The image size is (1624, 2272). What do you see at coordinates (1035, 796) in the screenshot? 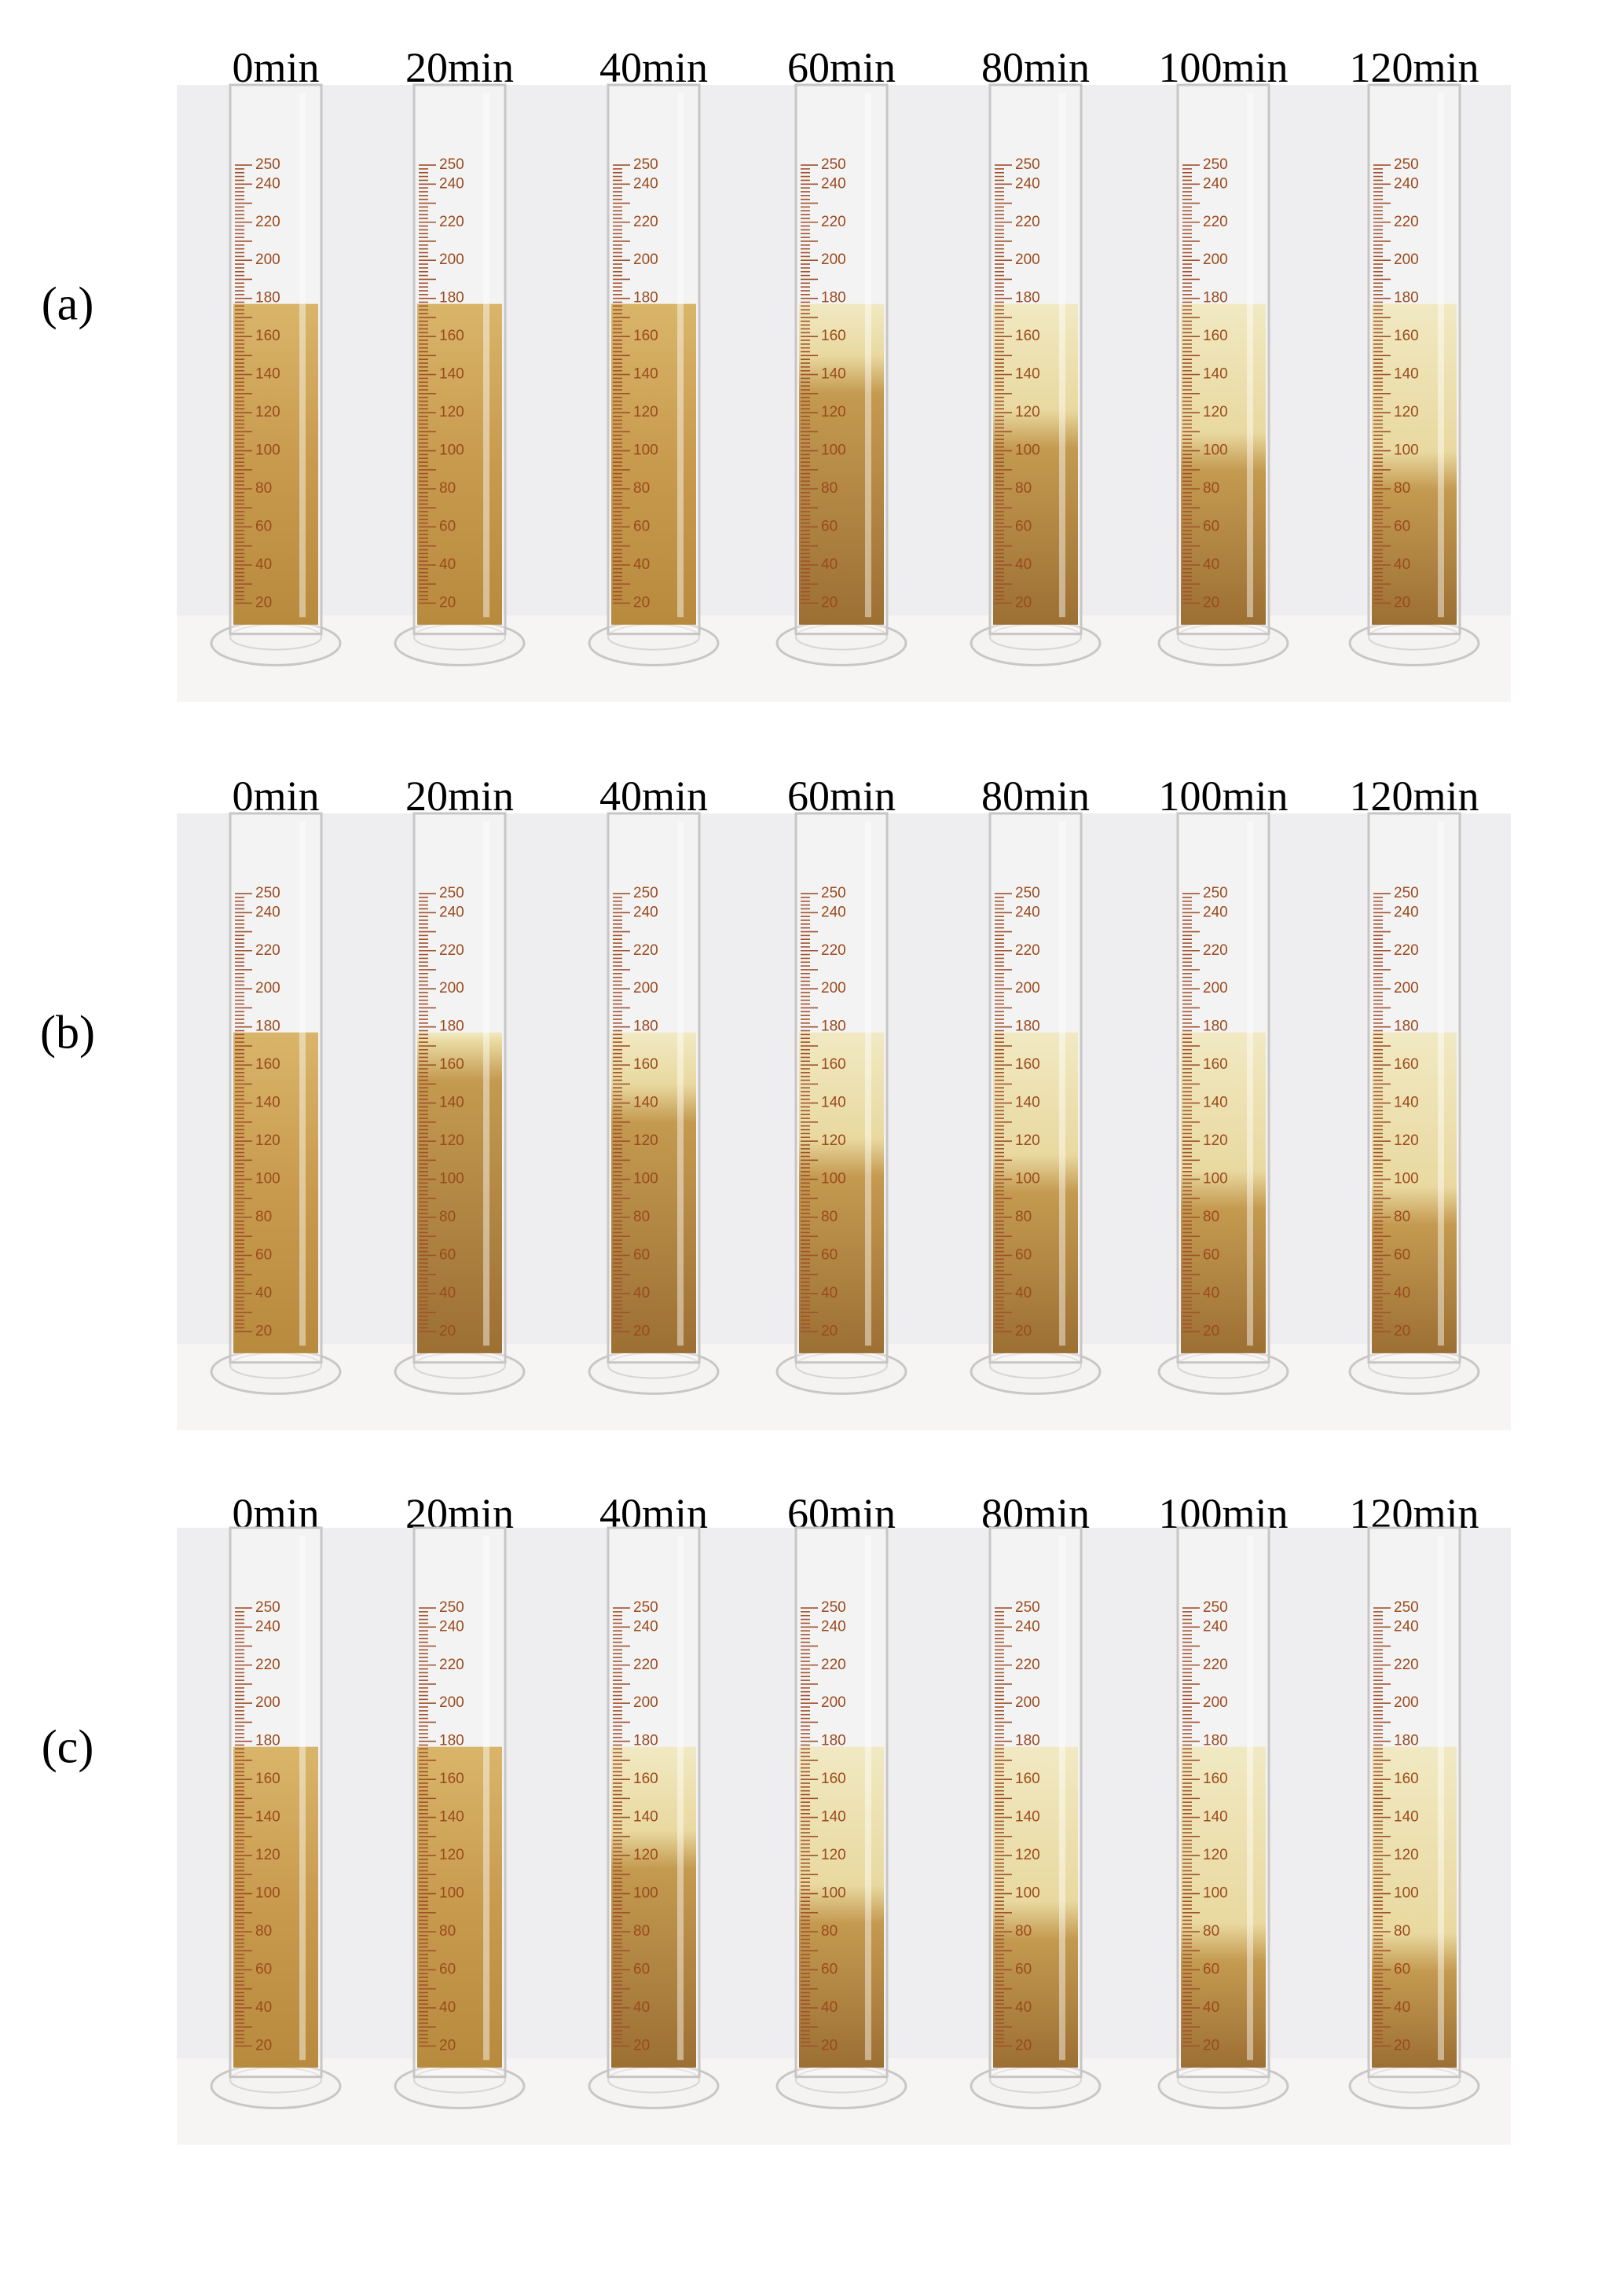
I see `time-label: 80min` at bounding box center [1035, 796].